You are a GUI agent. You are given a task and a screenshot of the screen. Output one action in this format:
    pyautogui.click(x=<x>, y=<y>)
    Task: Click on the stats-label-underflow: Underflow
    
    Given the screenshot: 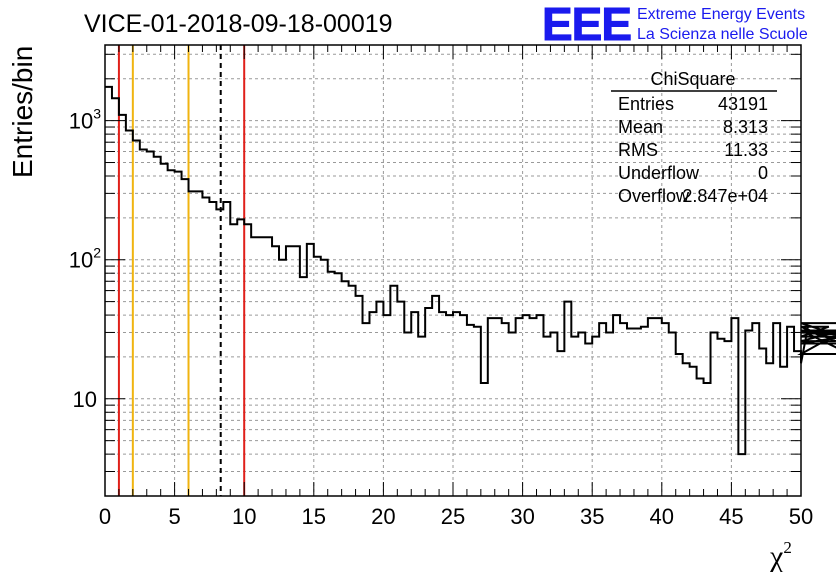 What is the action you would take?
    pyautogui.click(x=659, y=173)
    